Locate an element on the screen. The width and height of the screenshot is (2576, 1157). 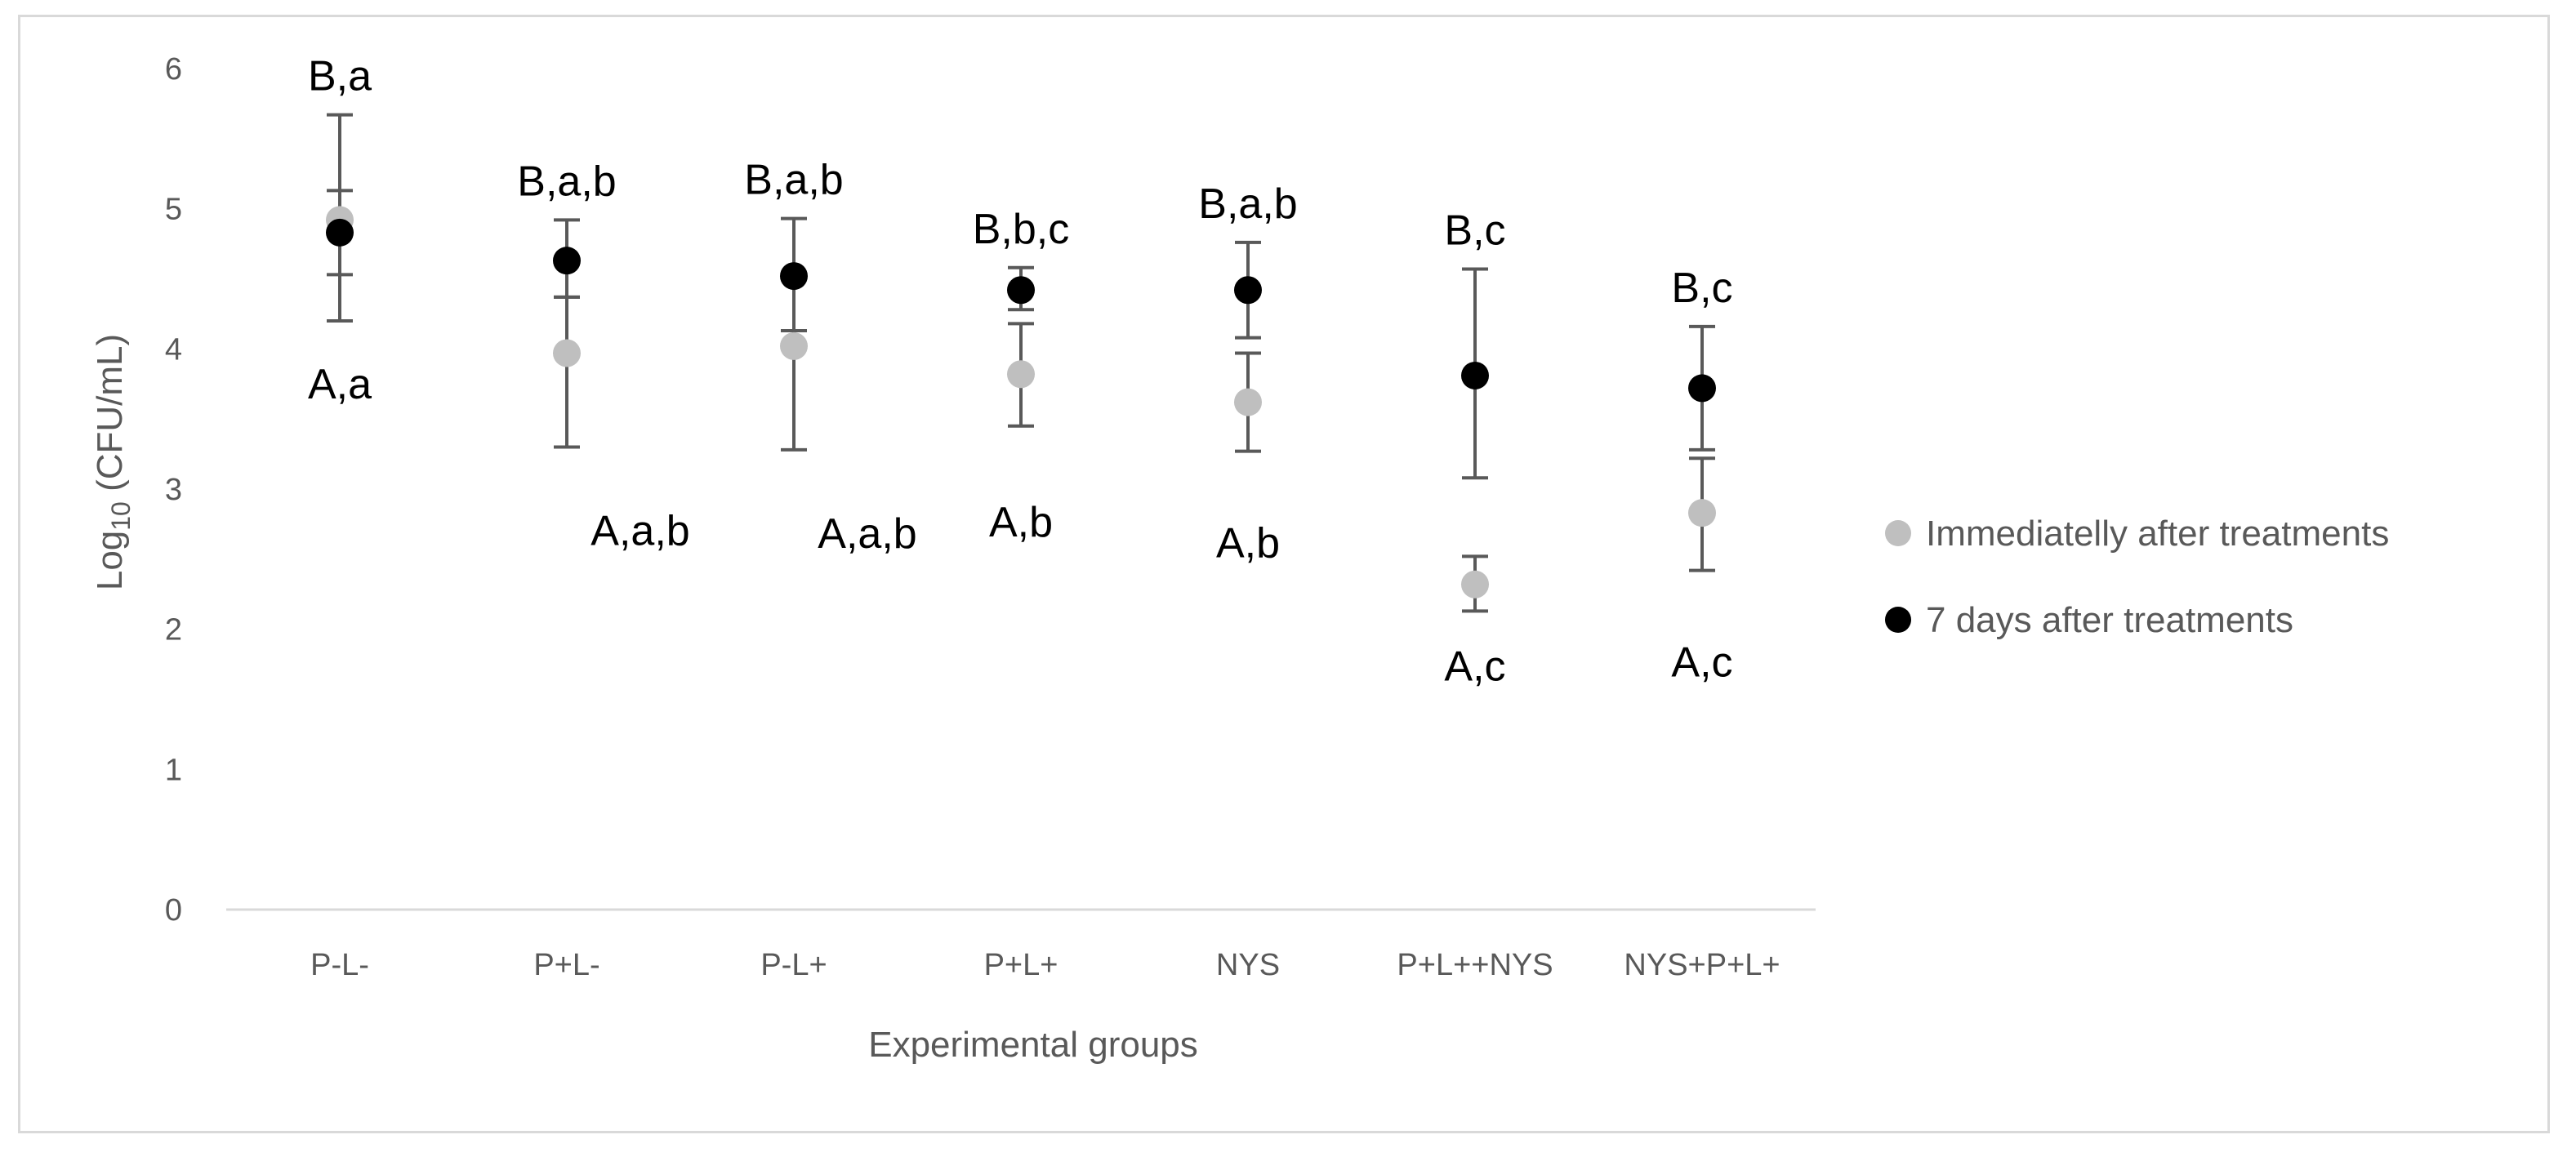
y-tick-label: 3 is located at coordinates (173, 490).